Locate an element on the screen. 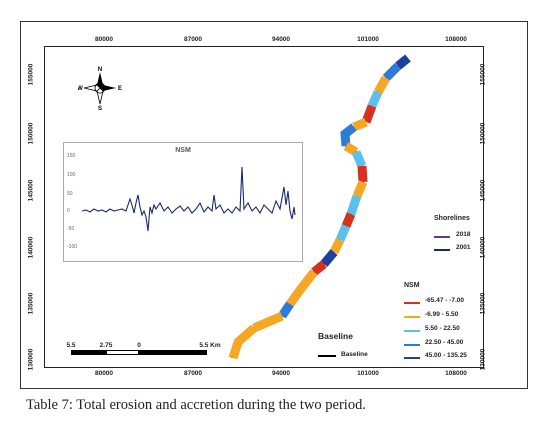 The height and width of the screenshot is (433, 550). compass-rose-icon: N S E W is located at coordinates (99, 89).